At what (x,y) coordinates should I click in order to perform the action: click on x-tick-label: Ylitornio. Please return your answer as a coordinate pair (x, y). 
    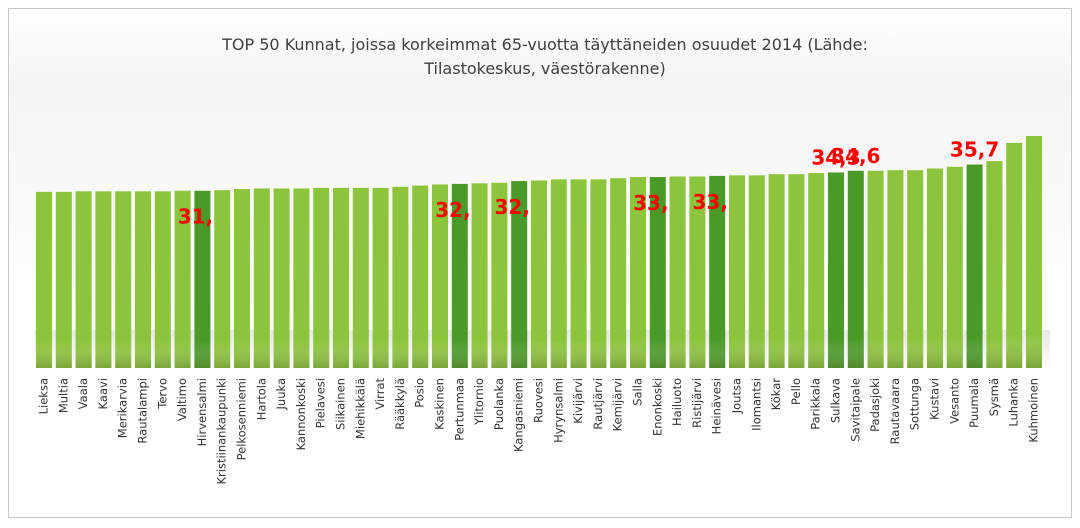
    Looking at the image, I should click on (479, 402).